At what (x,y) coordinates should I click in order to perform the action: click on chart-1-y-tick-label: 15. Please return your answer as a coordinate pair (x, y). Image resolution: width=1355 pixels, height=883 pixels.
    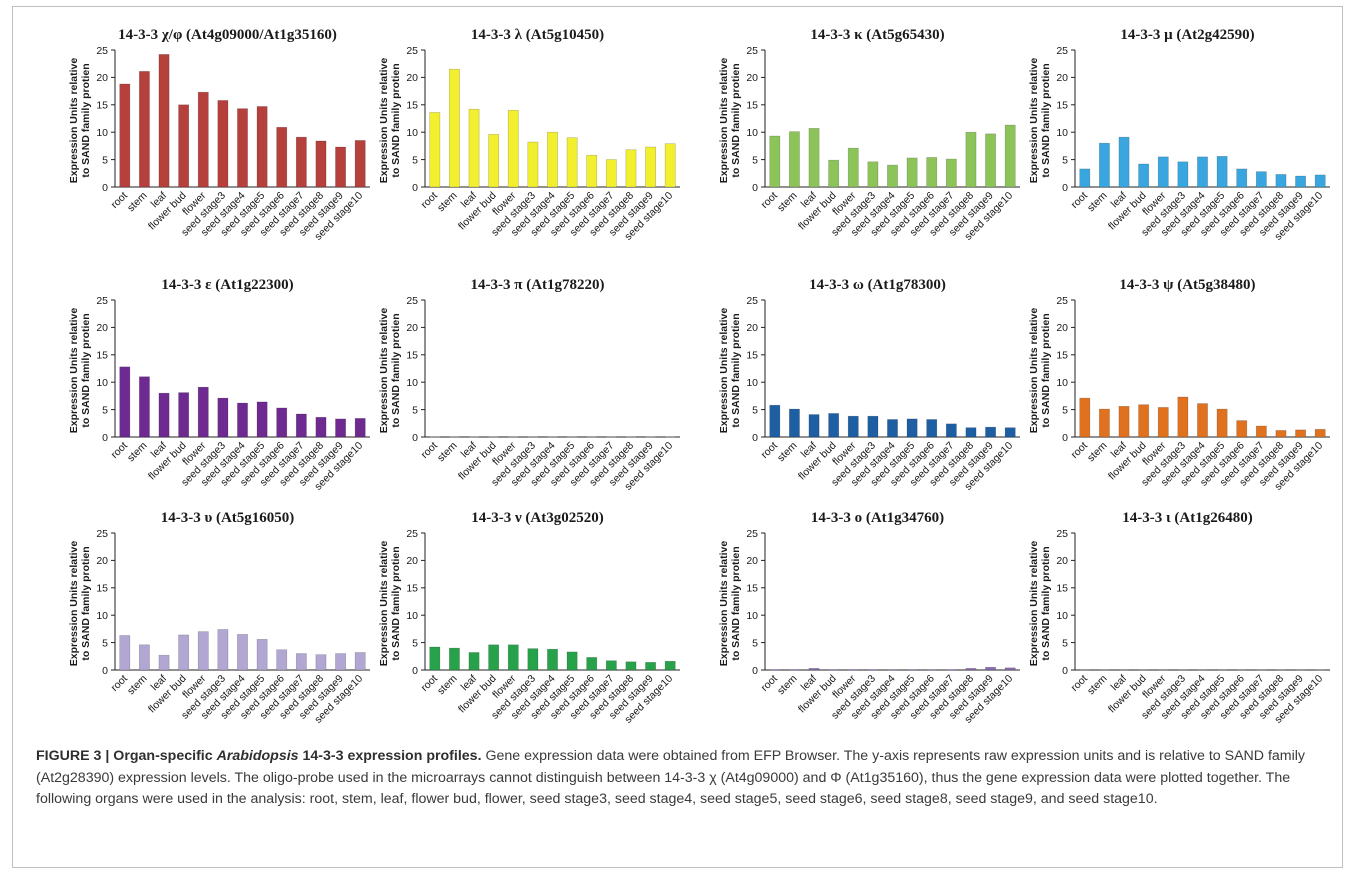
    Looking at the image, I should click on (102, 106).